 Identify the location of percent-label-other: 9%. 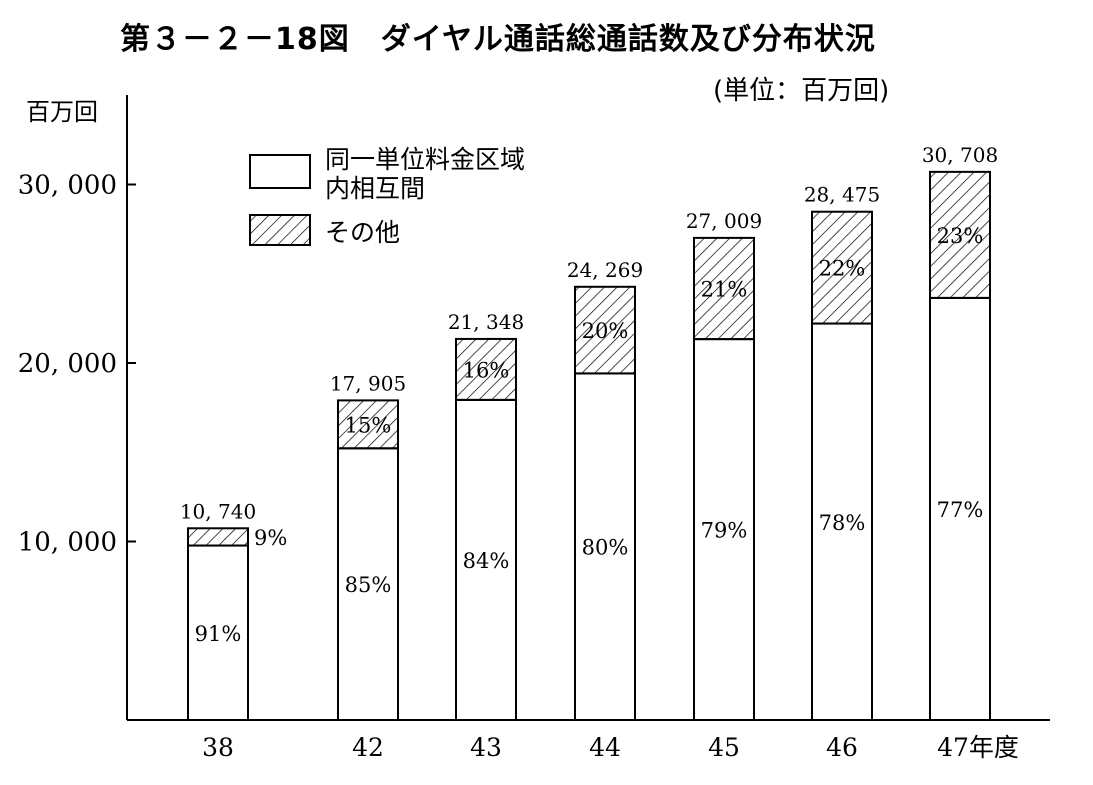
(270, 538).